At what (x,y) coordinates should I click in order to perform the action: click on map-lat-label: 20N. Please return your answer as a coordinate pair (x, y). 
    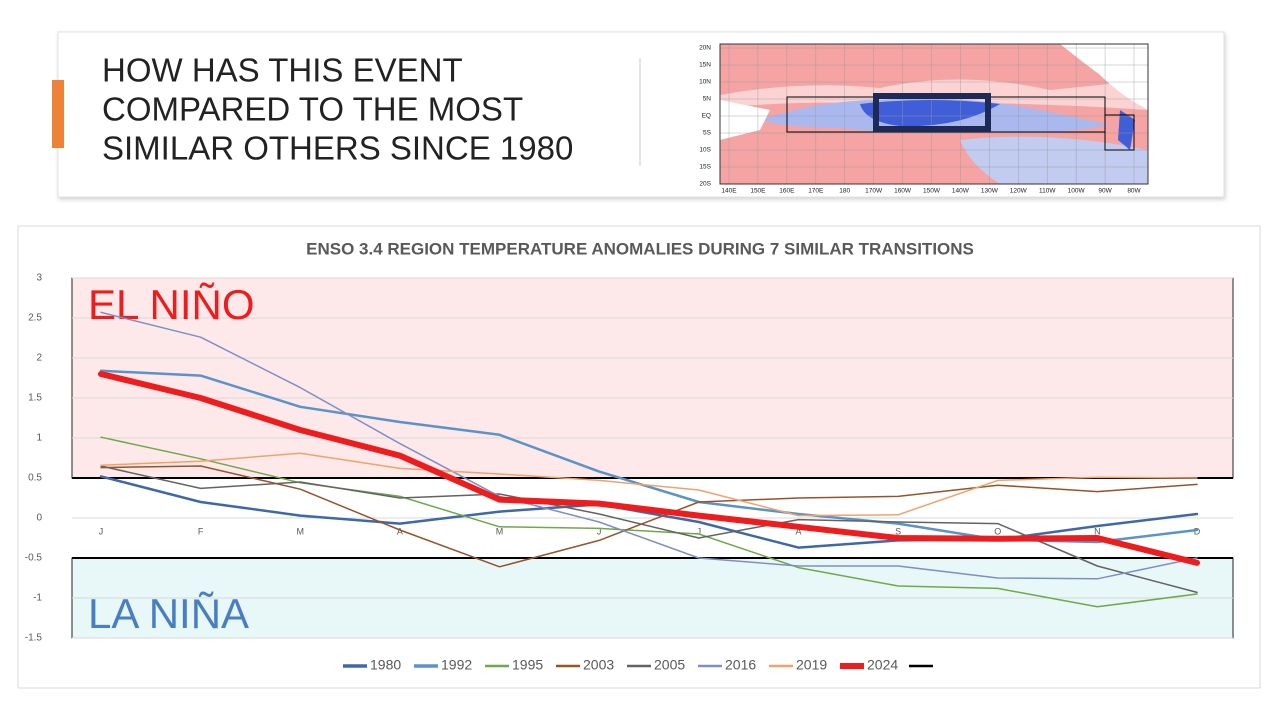
    Looking at the image, I should click on (705, 48).